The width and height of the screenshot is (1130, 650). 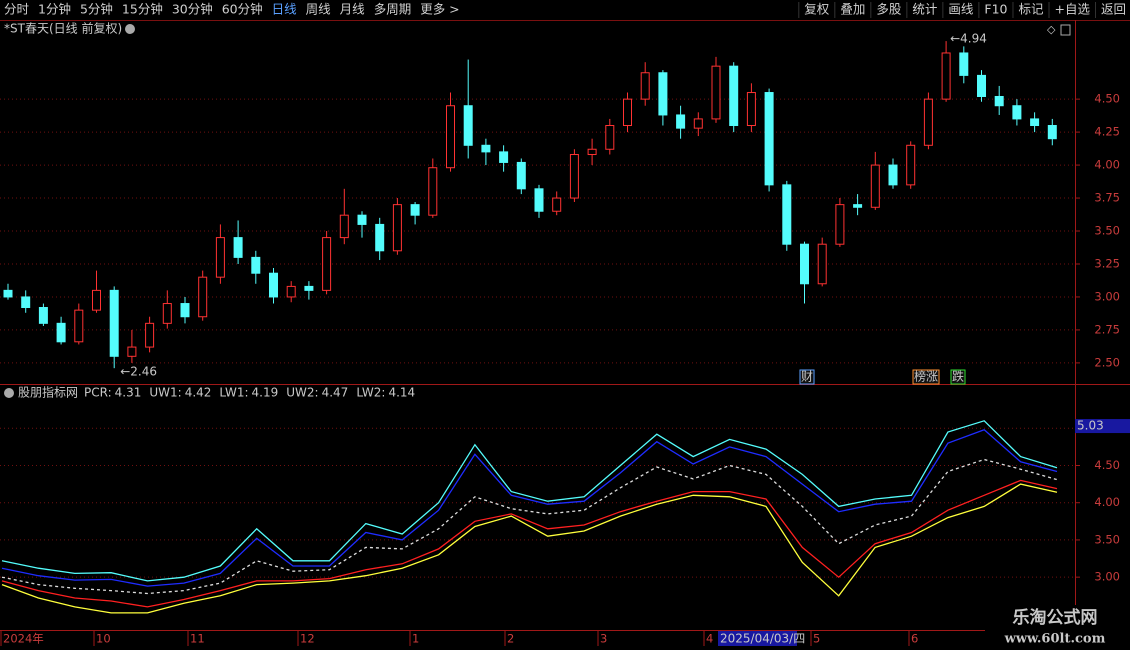 I want to click on cursor-value-box, so click(x=1102, y=426).